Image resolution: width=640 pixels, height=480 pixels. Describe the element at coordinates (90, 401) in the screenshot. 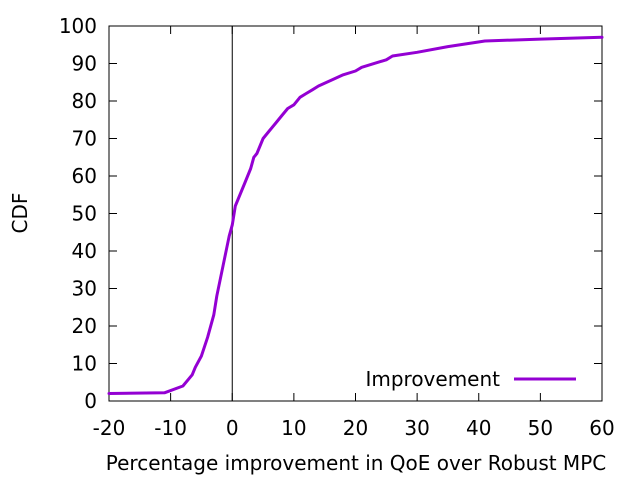

I see `y-tick-label: 0` at that location.